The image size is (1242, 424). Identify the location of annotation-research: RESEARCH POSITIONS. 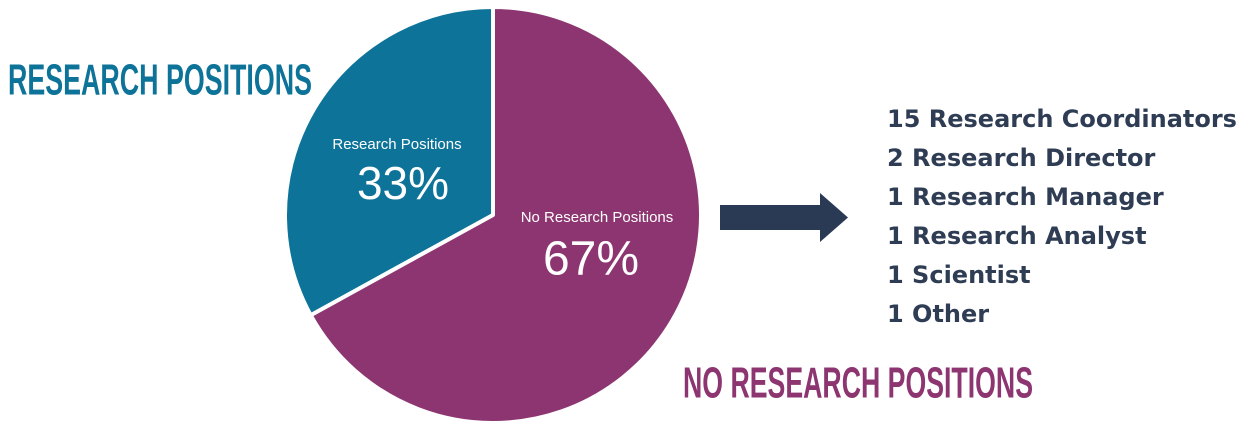
(160, 80).